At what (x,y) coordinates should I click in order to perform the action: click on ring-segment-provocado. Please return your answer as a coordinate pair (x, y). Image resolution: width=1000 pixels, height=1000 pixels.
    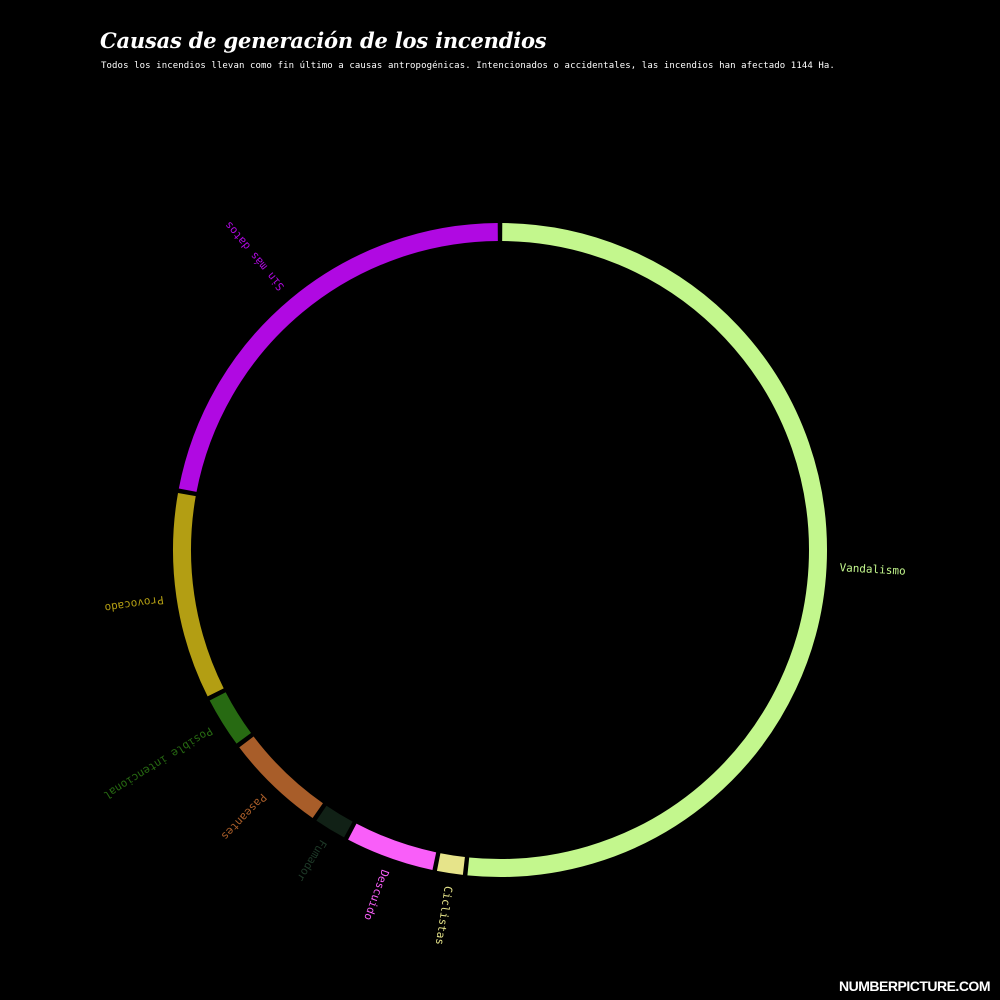
    Looking at the image, I should click on (198, 594).